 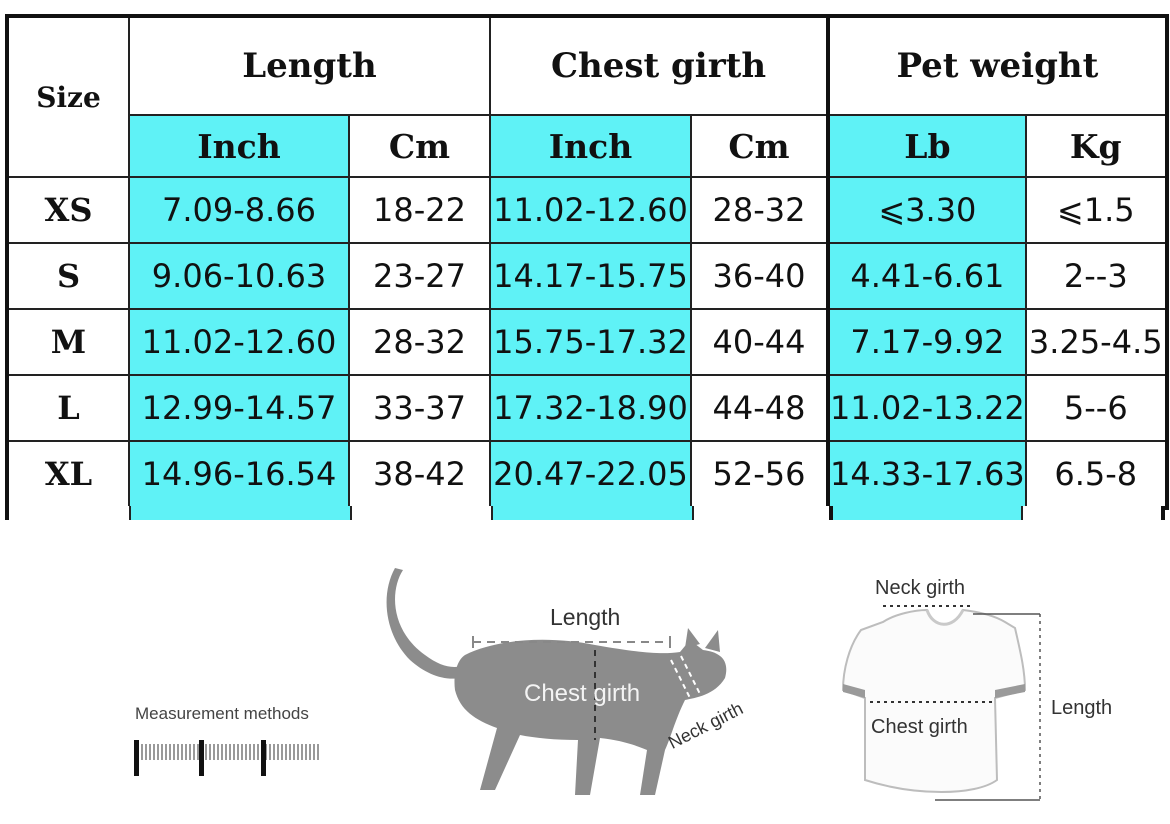 What do you see at coordinates (659, 65) in the screenshot?
I see `chest-girth-header: Chest girth` at bounding box center [659, 65].